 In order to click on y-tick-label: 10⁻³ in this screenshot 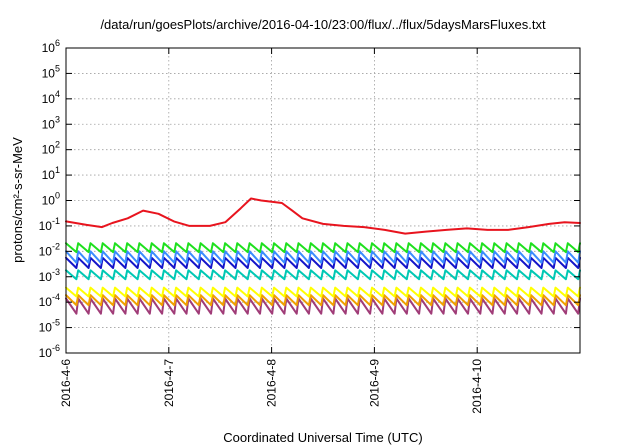, I will do `click(49, 275)`.